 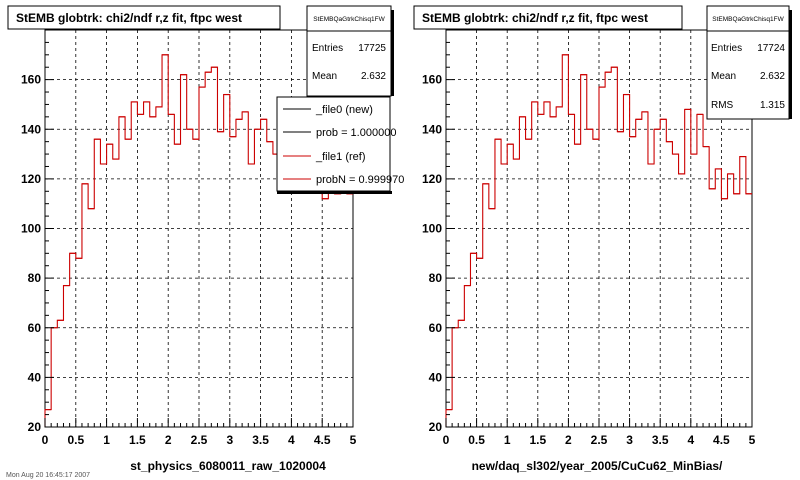 What do you see at coordinates (356, 133) in the screenshot?
I see `legend-label-prob: prob = 1.000000` at bounding box center [356, 133].